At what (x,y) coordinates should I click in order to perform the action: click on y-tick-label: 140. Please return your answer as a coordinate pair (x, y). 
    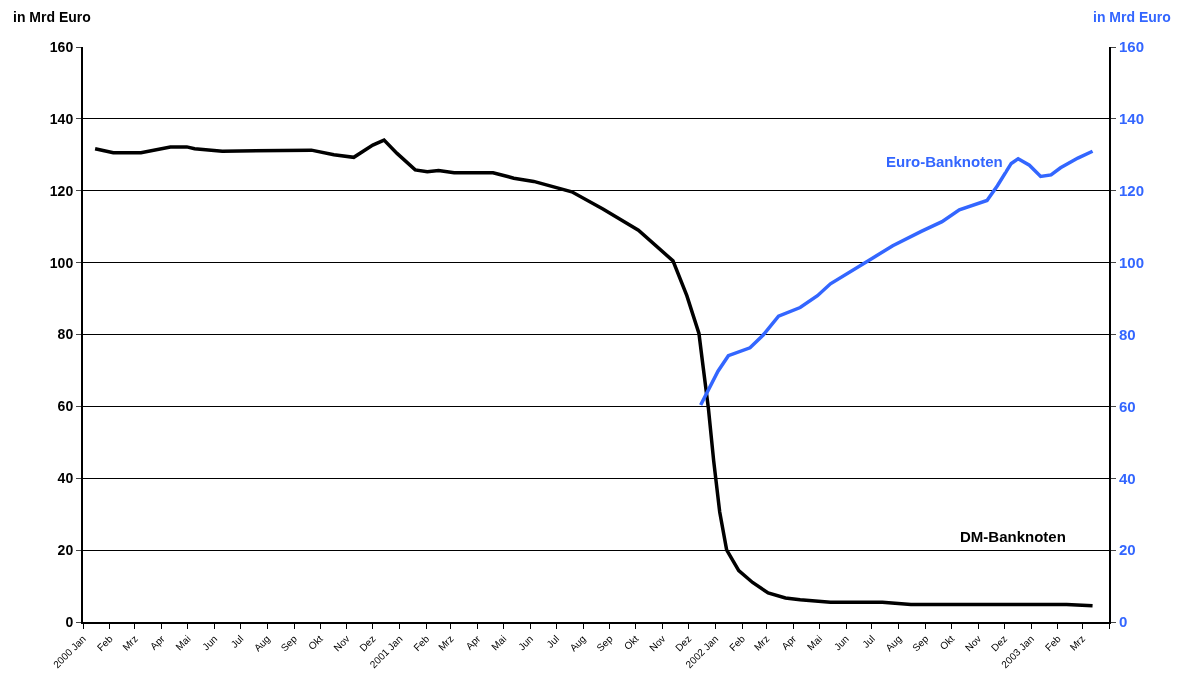
    Looking at the image, I should click on (61, 118).